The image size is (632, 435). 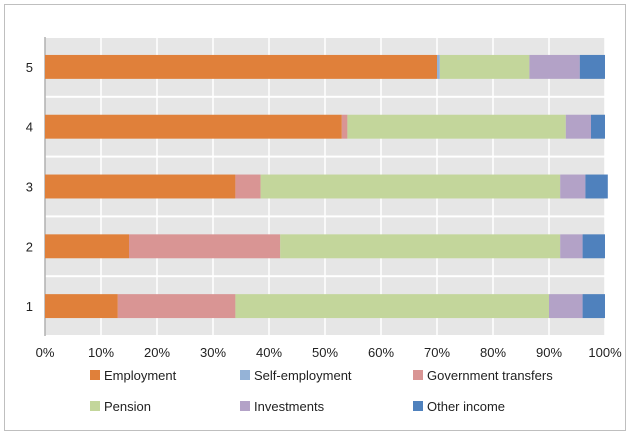 I want to click on legend-label: Other income, so click(x=466, y=406).